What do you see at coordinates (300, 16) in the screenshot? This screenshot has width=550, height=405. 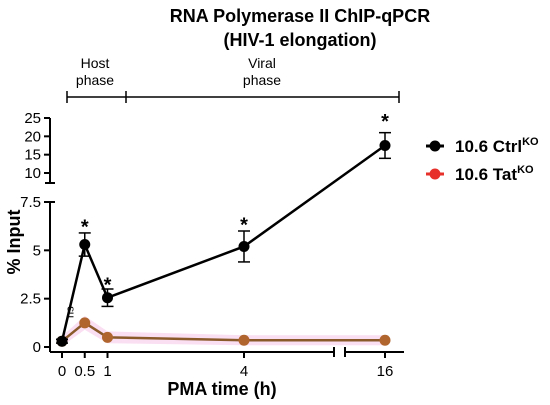 I see `chart-title-line1: RNA Polymerase II ChIP-qPCR` at bounding box center [300, 16].